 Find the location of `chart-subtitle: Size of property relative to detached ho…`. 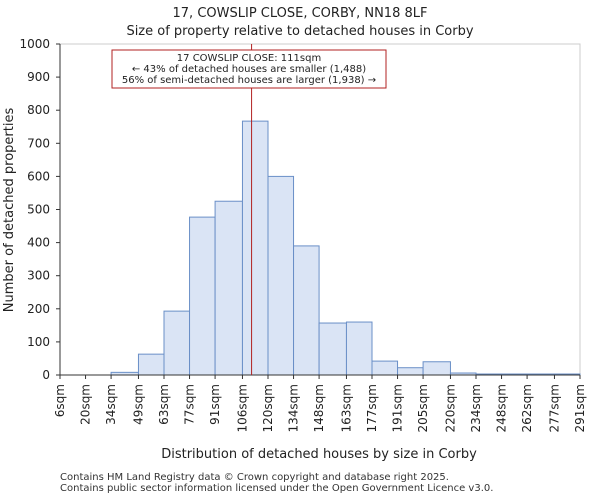

chart-subtitle: Size of property relative to detached ho… is located at coordinates (299, 31).